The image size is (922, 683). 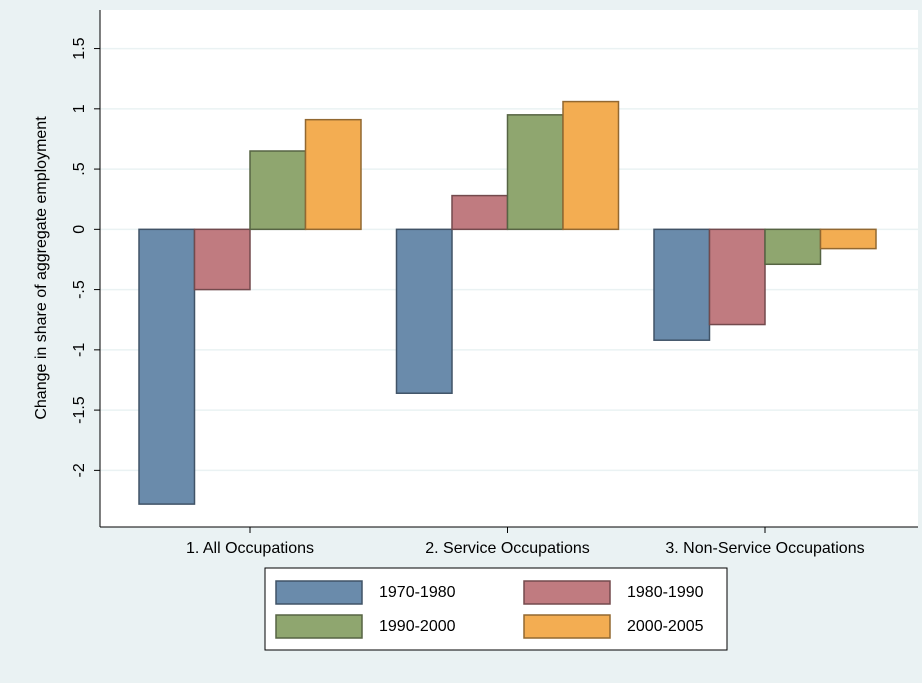 What do you see at coordinates (665, 626) in the screenshot?
I see `legend-label: 2000-2005` at bounding box center [665, 626].